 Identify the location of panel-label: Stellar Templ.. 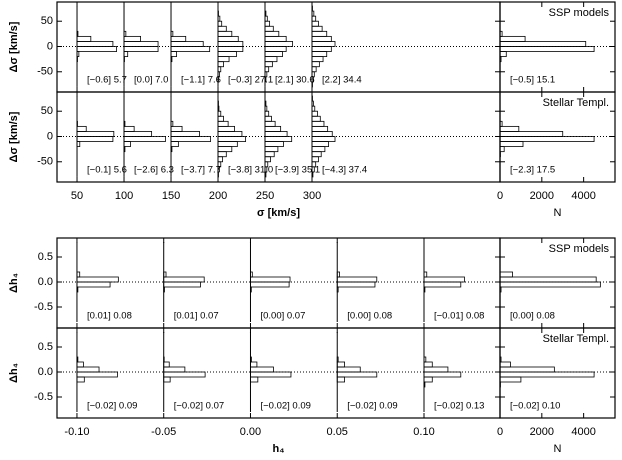
(576, 103).